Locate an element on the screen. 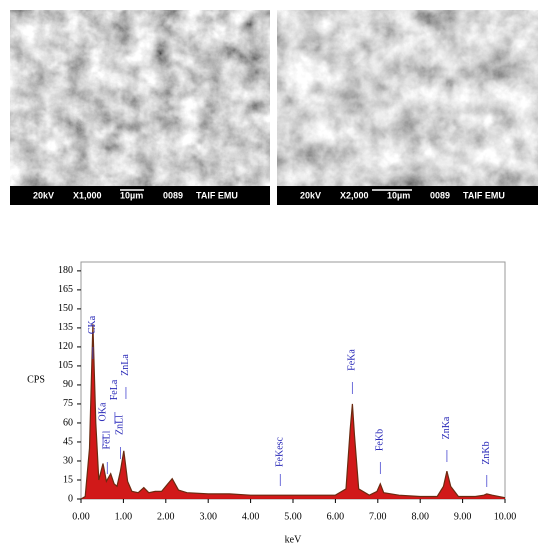  x-tick-label: 0.00 is located at coordinates (81, 516).